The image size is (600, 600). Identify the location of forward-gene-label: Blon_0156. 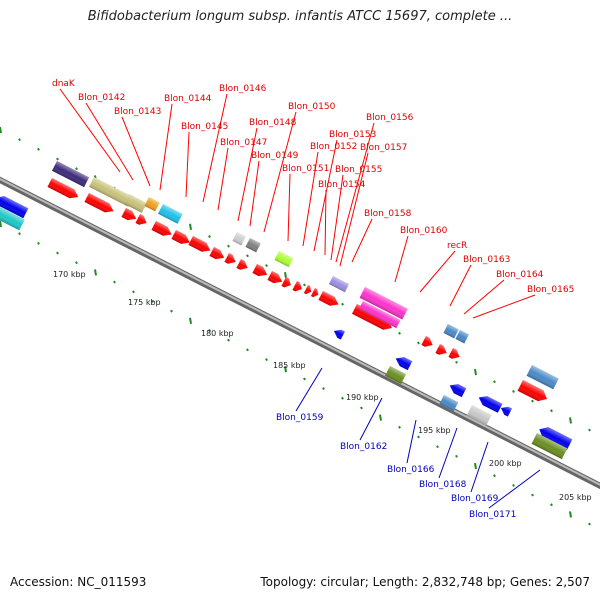
(390, 118).